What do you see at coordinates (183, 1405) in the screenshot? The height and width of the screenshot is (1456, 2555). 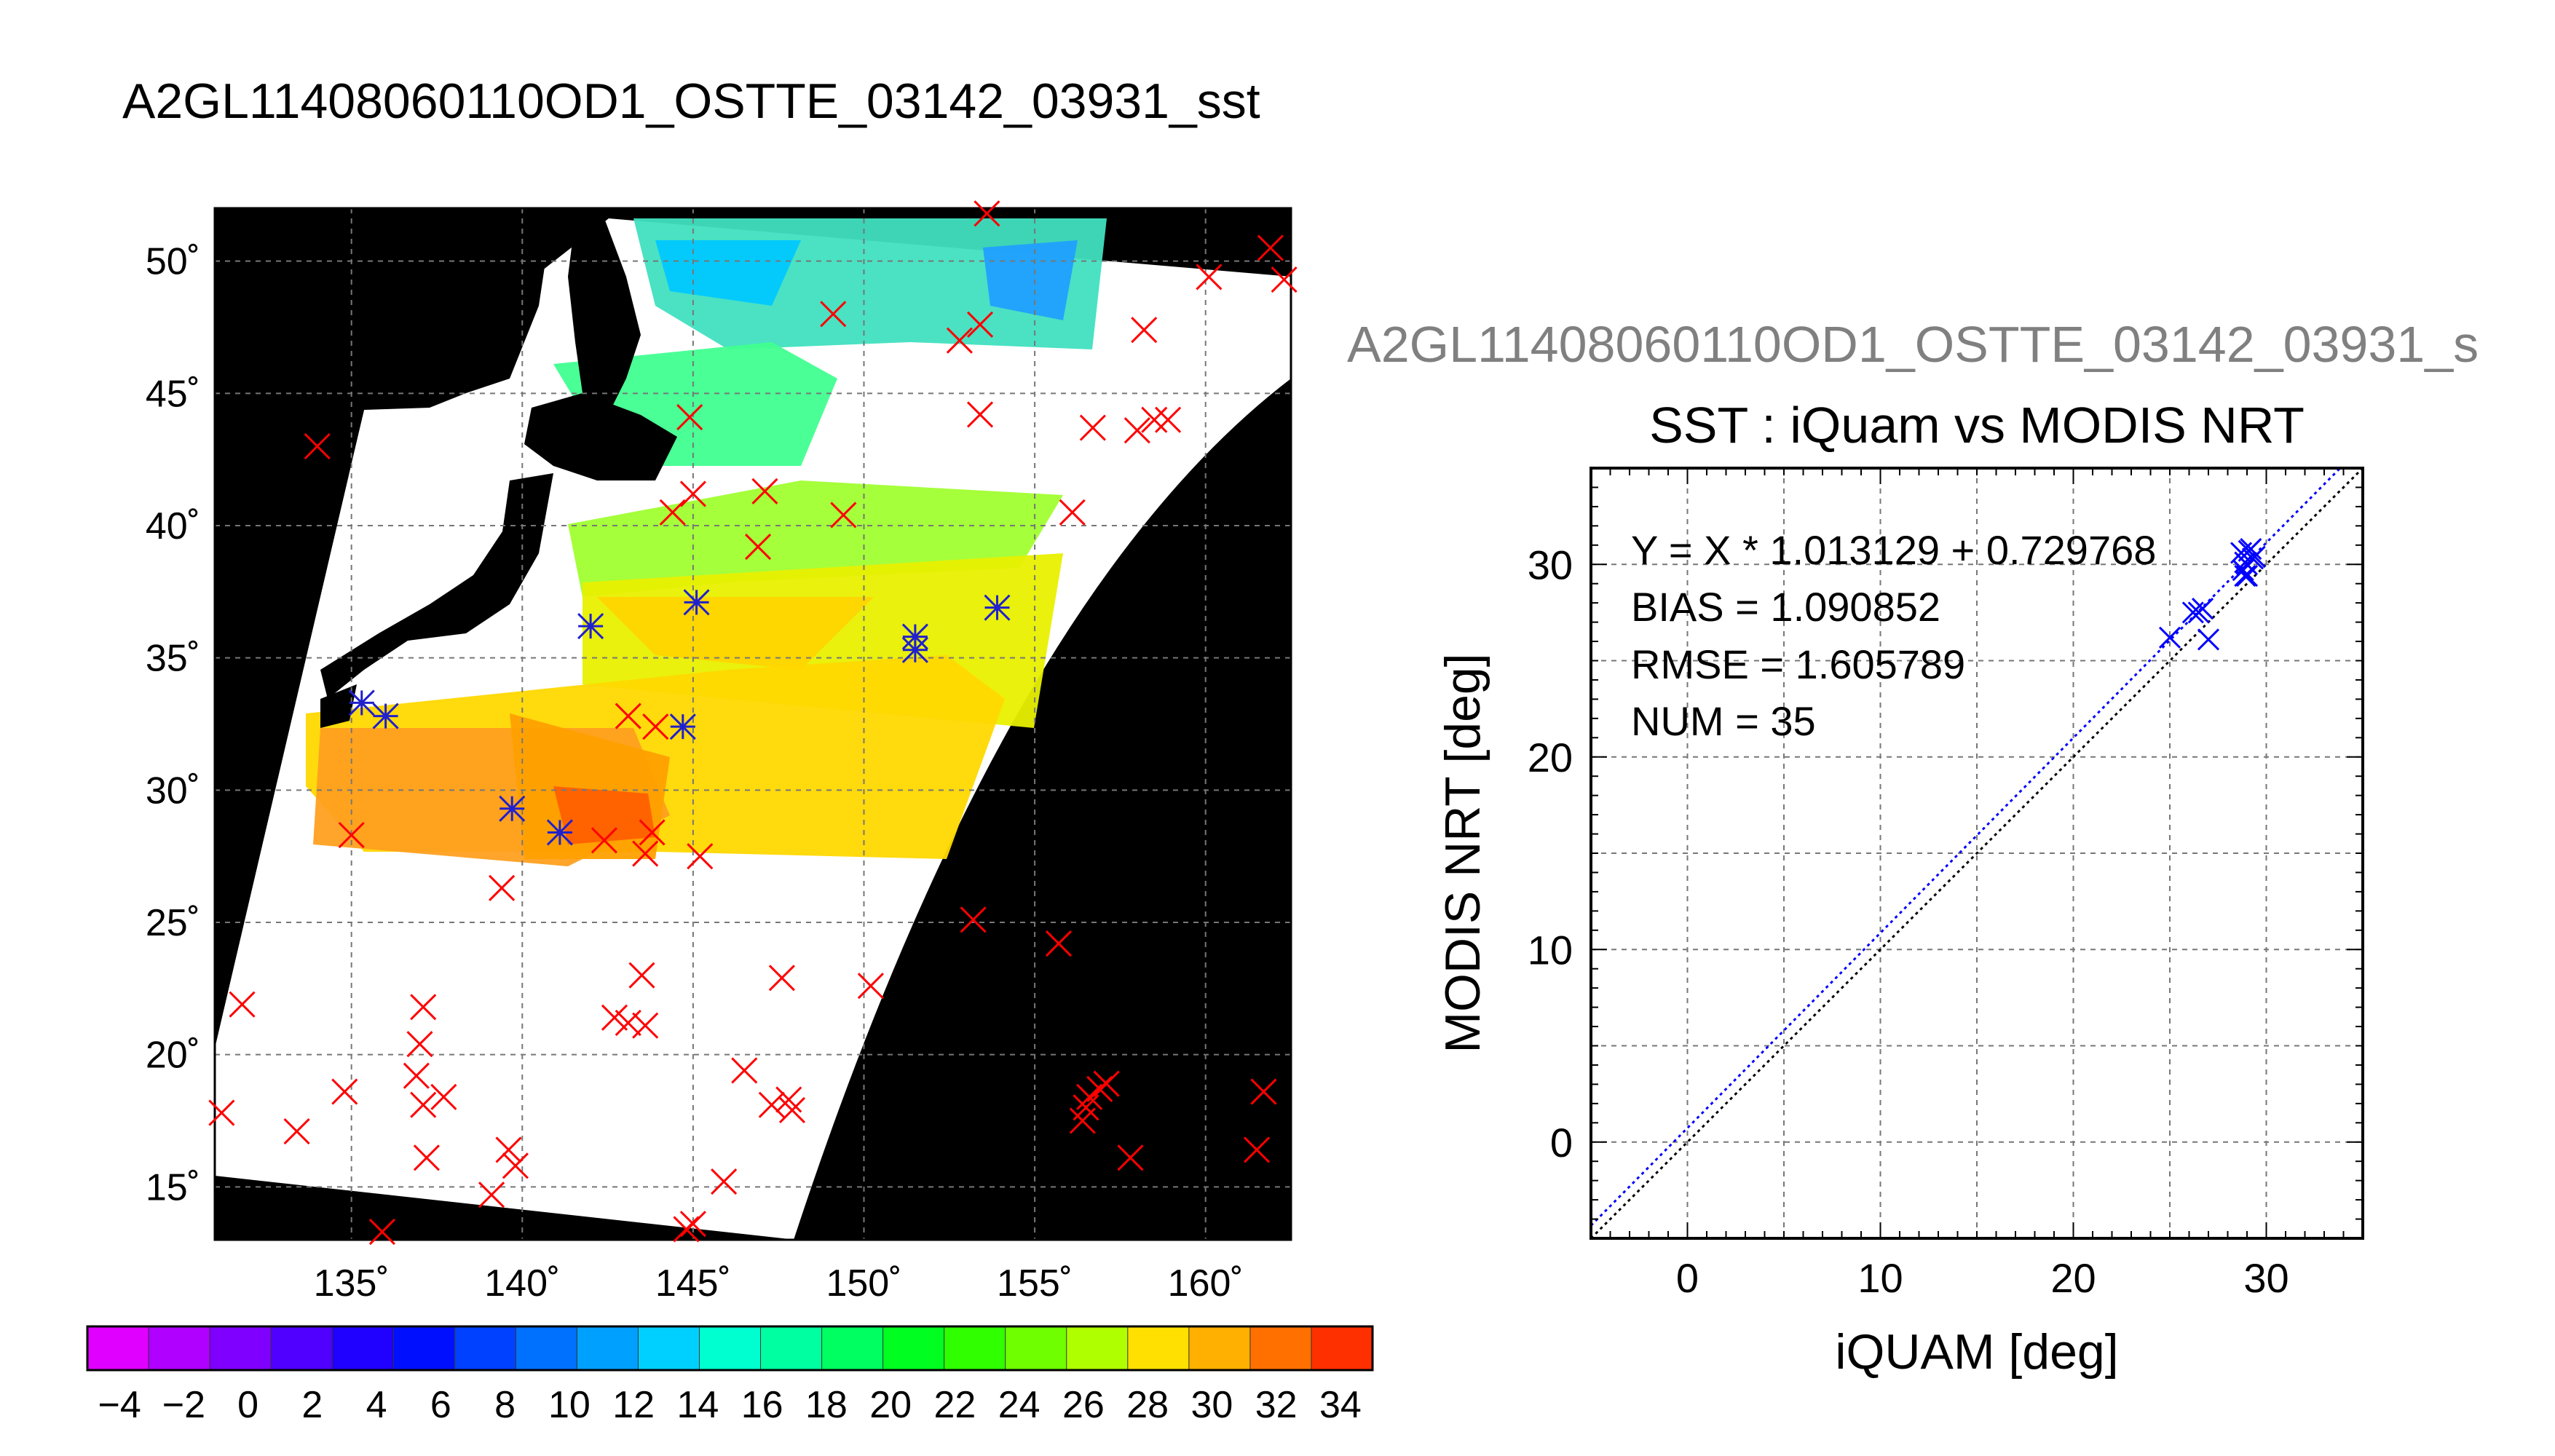 I see `colorbar-tick-label: −2` at bounding box center [183, 1405].